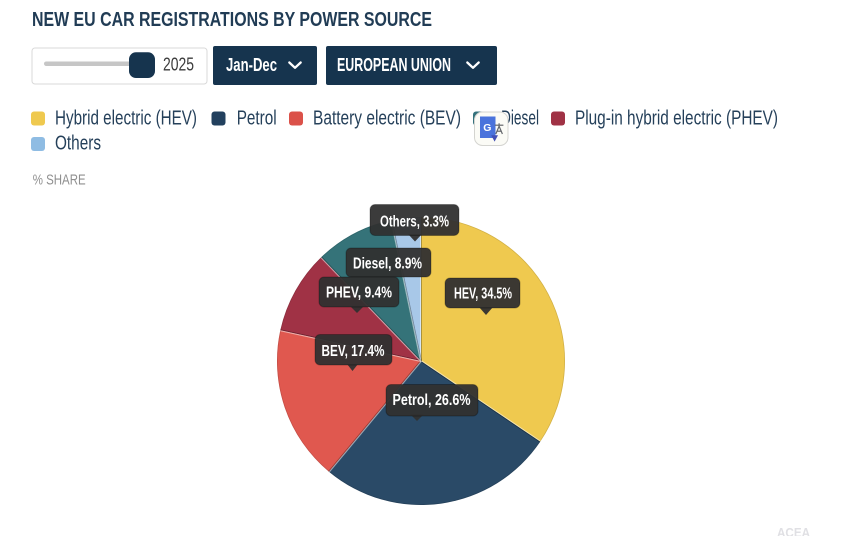 This screenshot has width=867, height=536. Describe the element at coordinates (414, 221) in the screenshot. I see `svg-text: Others, 3.3%` at that location.